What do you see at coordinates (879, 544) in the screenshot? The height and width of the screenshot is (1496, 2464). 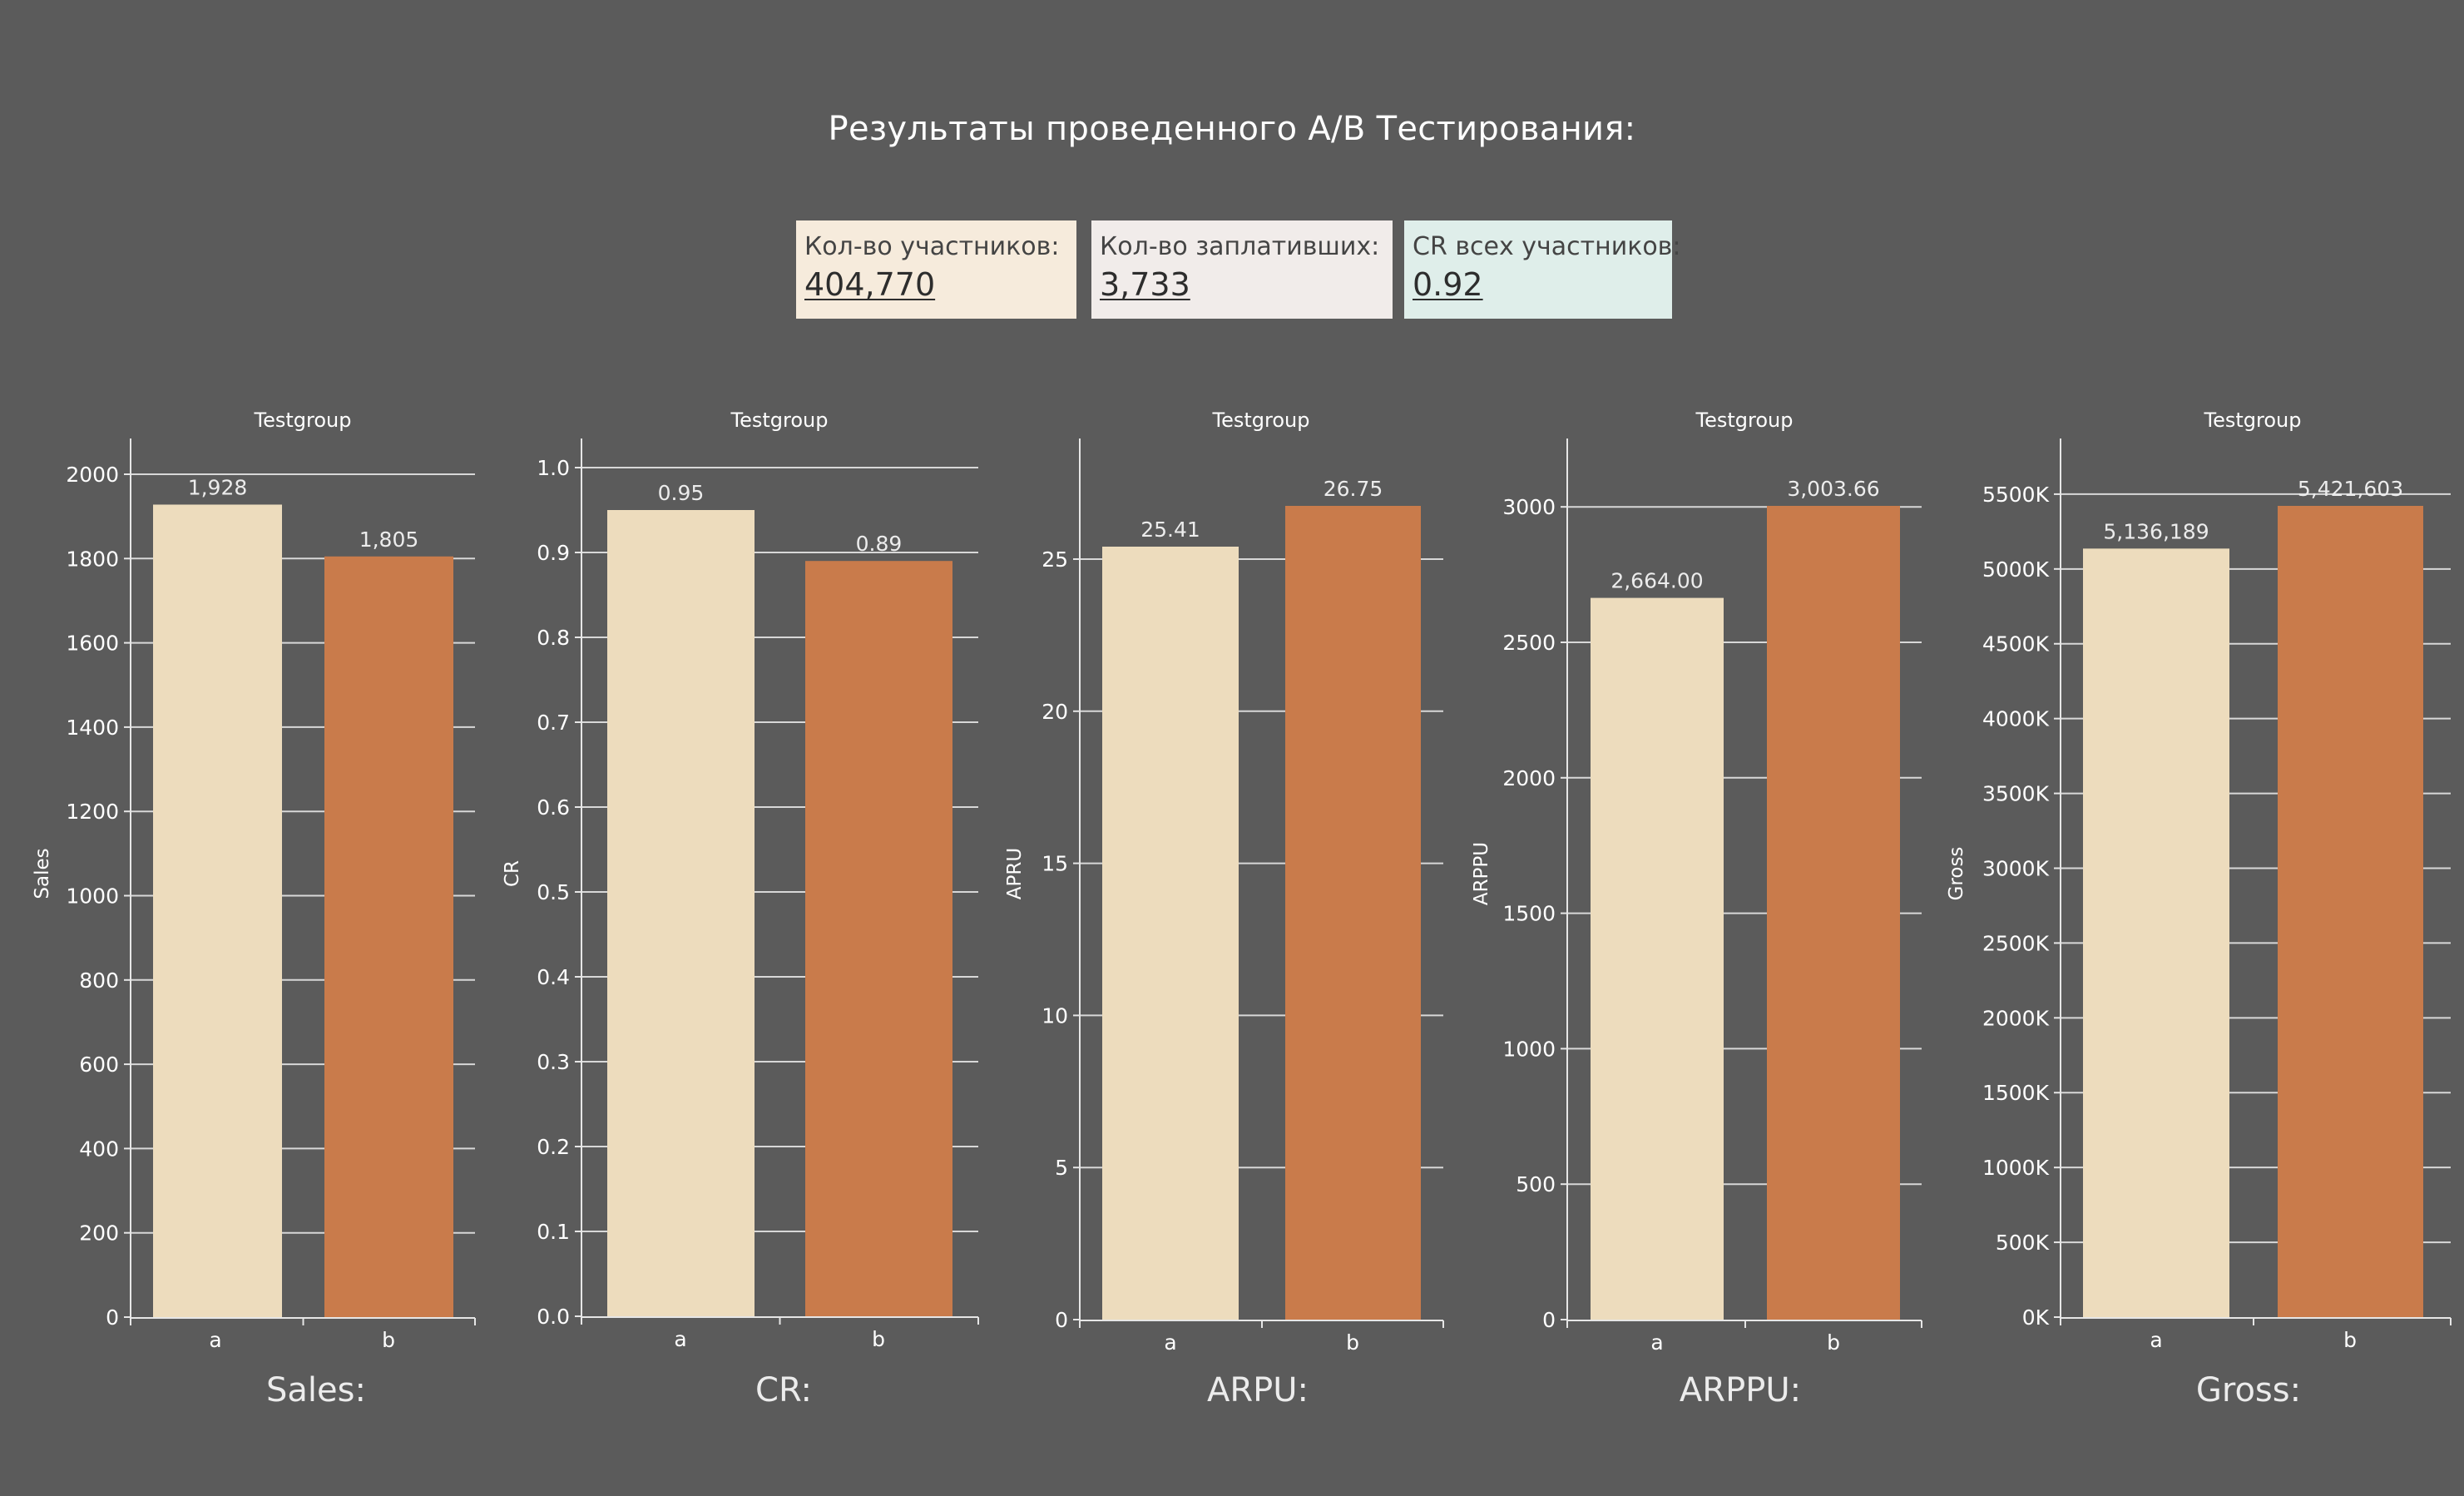 I see `data-label: 0.89` at bounding box center [879, 544].